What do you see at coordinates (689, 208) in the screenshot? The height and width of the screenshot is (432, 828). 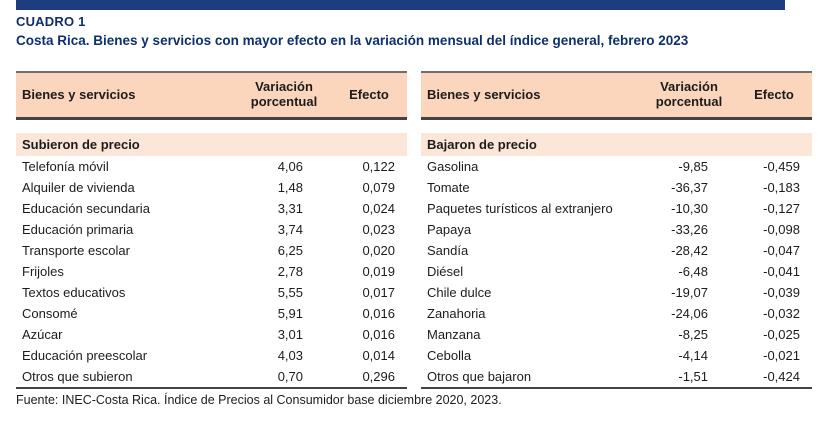 I see `item-variation: -10,30` at bounding box center [689, 208].